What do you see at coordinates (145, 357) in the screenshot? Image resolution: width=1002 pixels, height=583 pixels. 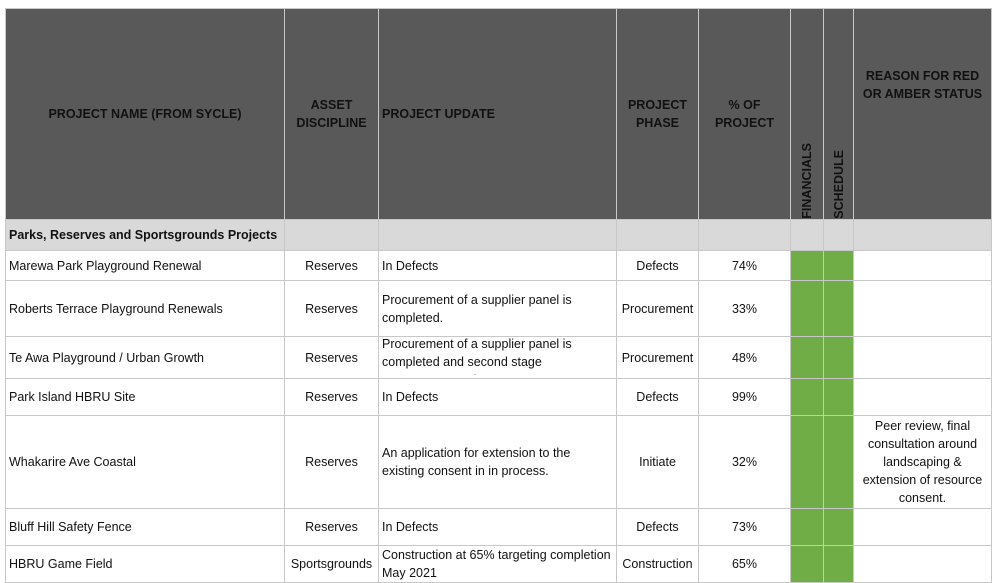 I see `project-name-cell: Te Awa Playground / Urban Growth` at bounding box center [145, 357].